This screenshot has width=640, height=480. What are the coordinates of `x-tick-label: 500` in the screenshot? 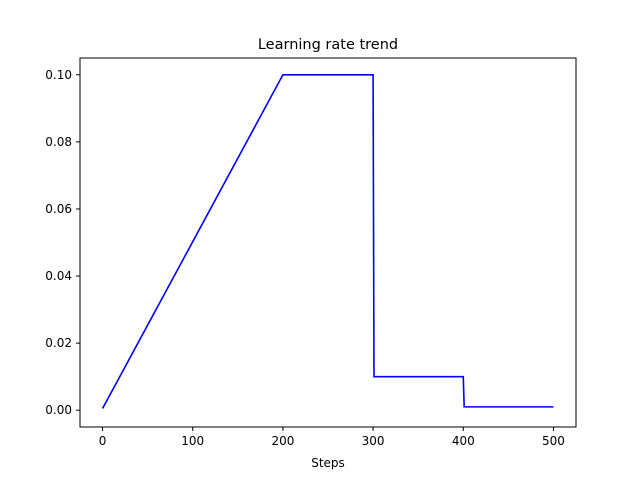 It's located at (553, 441).